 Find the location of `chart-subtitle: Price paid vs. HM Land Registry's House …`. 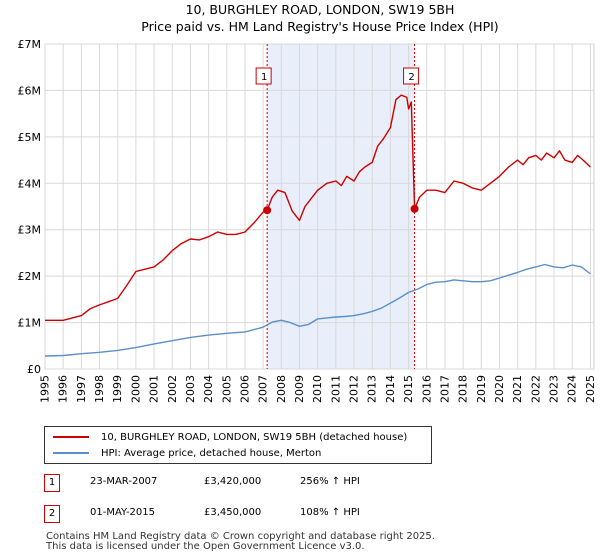

chart-subtitle: Price paid vs. HM Land Registry's House … is located at coordinates (319, 26).